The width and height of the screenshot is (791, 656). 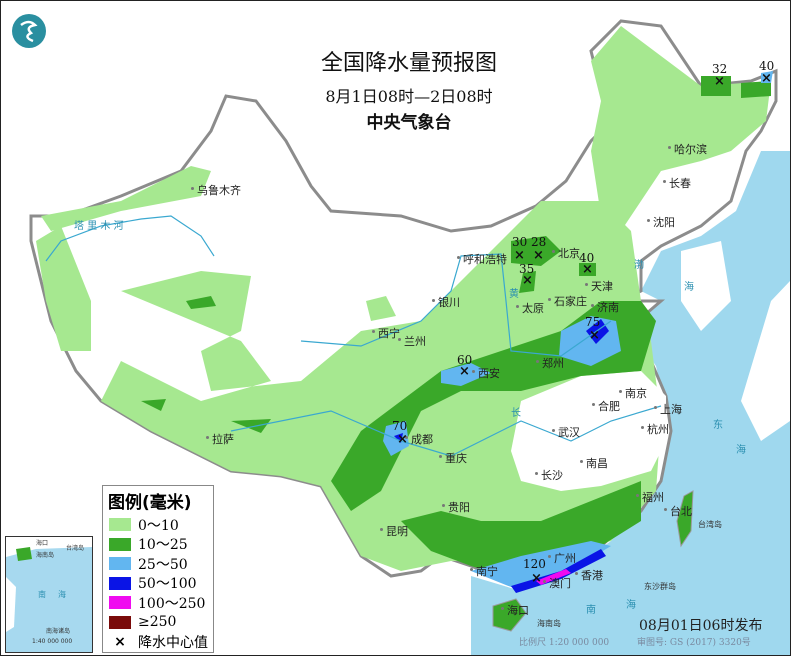 What do you see at coordinates (386, 333) in the screenshot?
I see `city-label: 西宁` at bounding box center [386, 333].